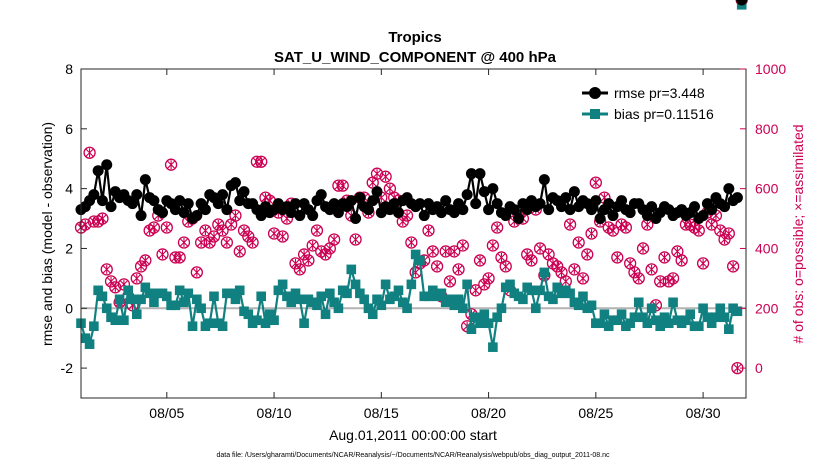 Image resolution: width=830 pixels, height=470 pixels. What do you see at coordinates (166, 413) in the screenshot?
I see `x-tick-label: 08/05` at bounding box center [166, 413].